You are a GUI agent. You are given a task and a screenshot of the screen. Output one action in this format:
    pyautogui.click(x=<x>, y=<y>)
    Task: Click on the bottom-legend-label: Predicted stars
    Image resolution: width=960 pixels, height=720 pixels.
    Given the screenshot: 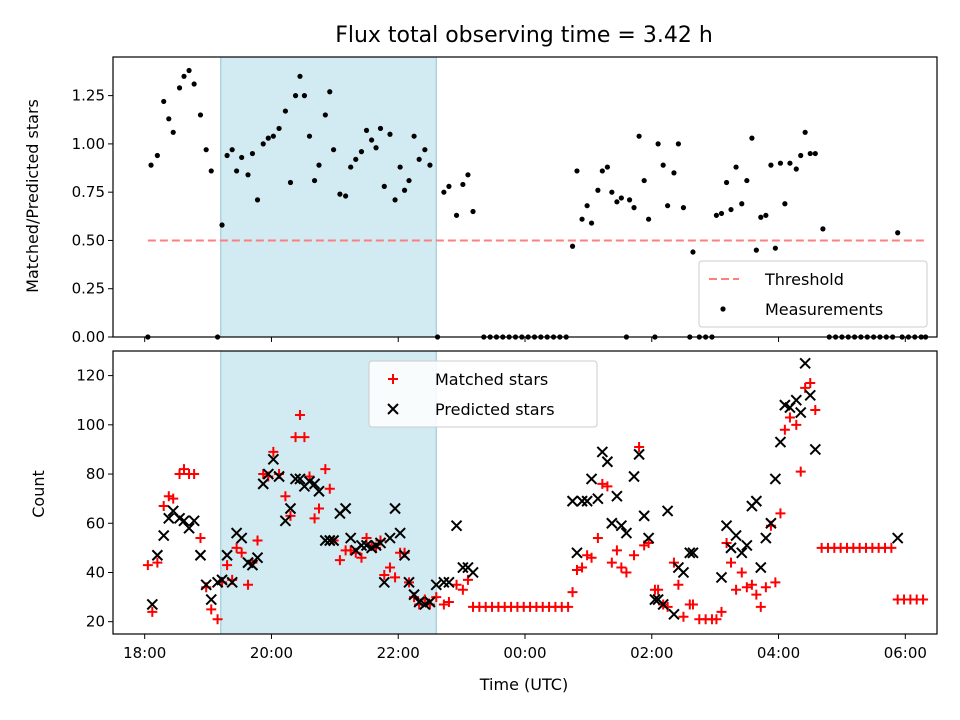 What is the action you would take?
    pyautogui.click(x=495, y=409)
    